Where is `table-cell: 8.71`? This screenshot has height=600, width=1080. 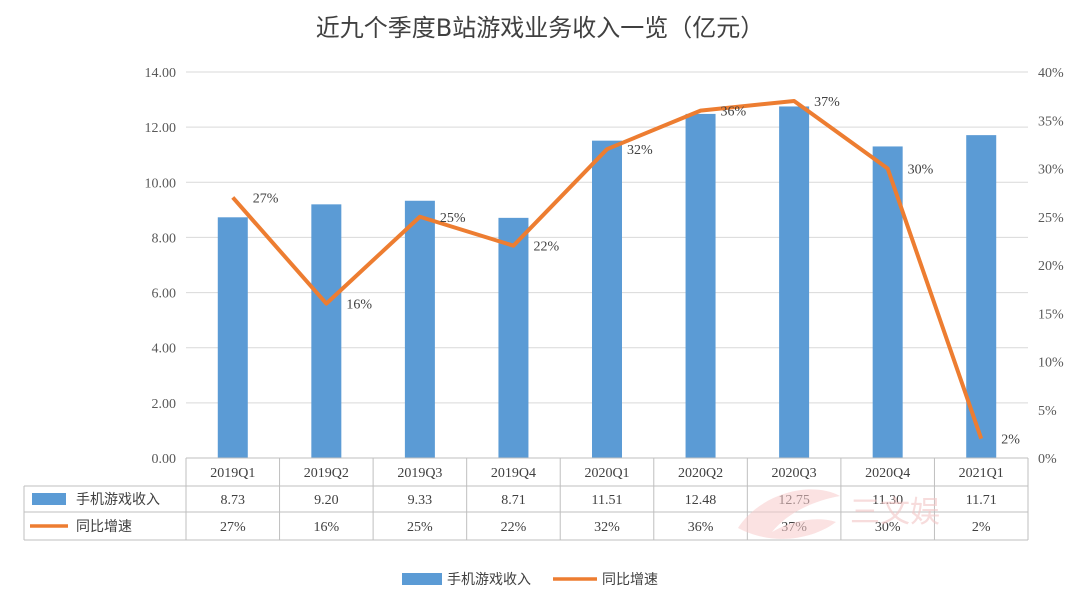
table-cell: 8.71 is located at coordinates (513, 500).